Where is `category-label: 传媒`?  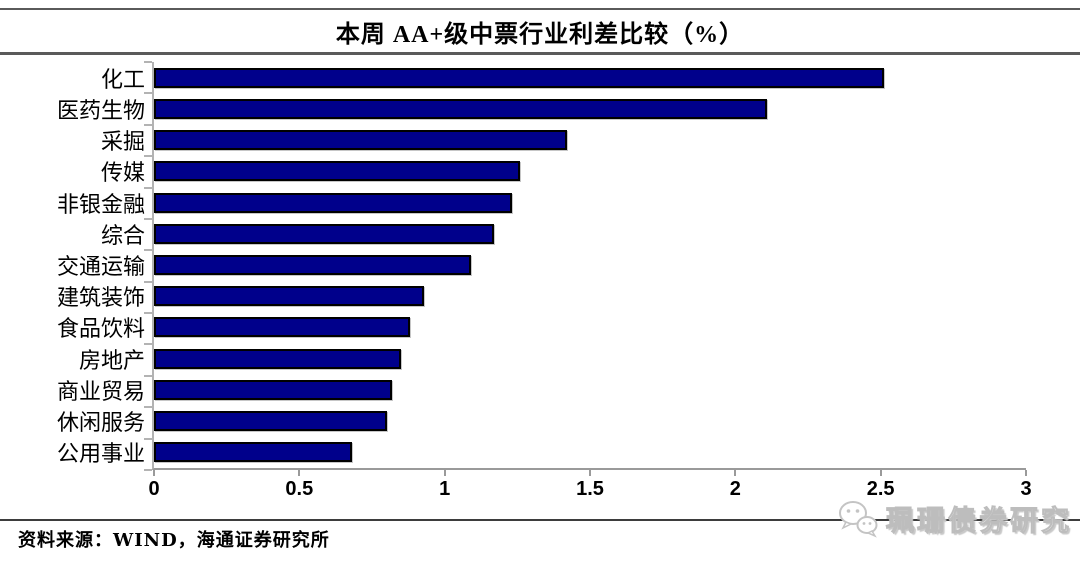 category-label: 传媒 is located at coordinates (122, 174).